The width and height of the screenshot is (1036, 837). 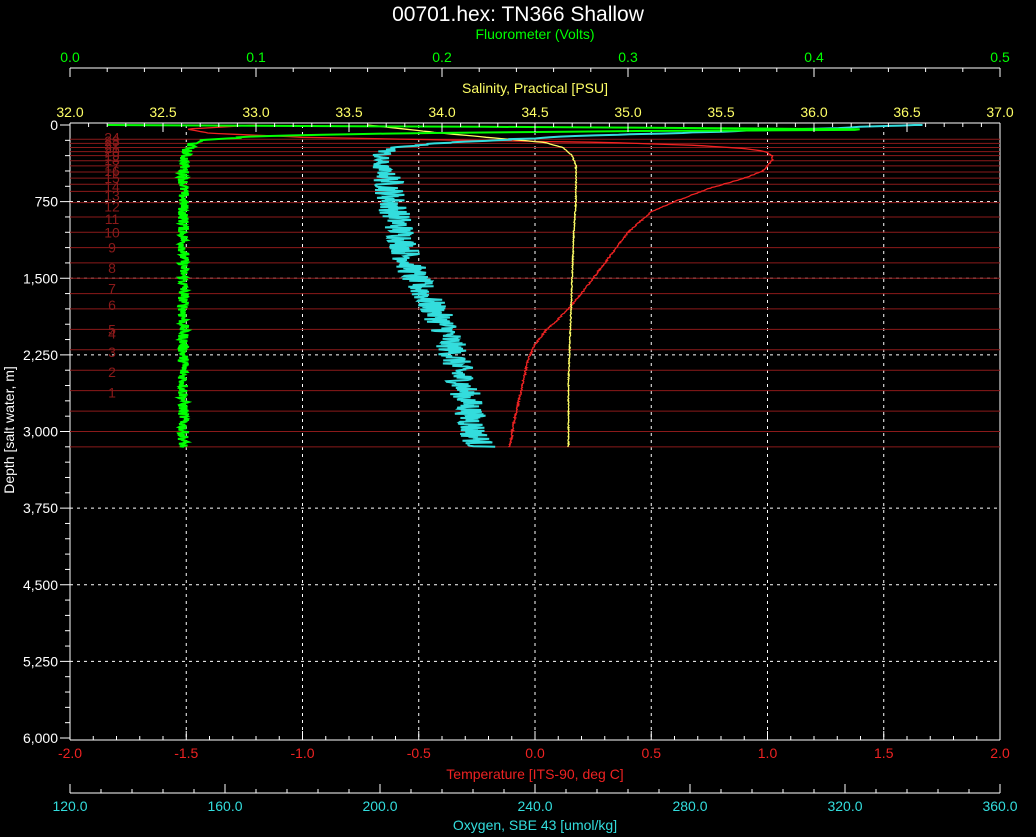 What do you see at coordinates (628, 57) in the screenshot?
I see `fluorometer-tick-label: 0.3` at bounding box center [628, 57].